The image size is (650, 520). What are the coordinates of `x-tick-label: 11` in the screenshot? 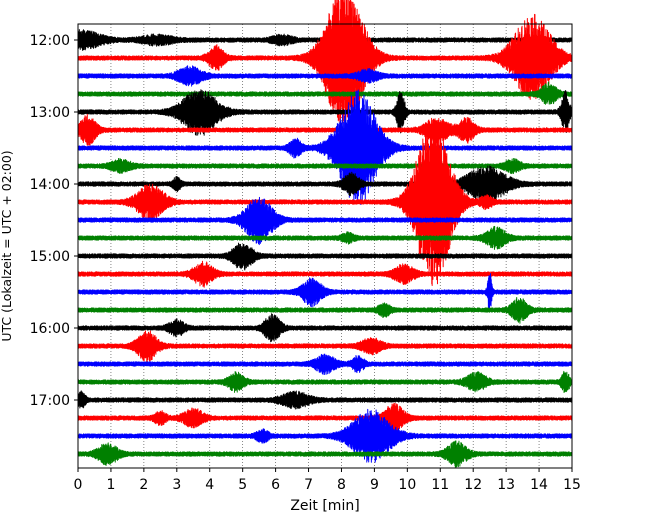 It's located at (440, 485).